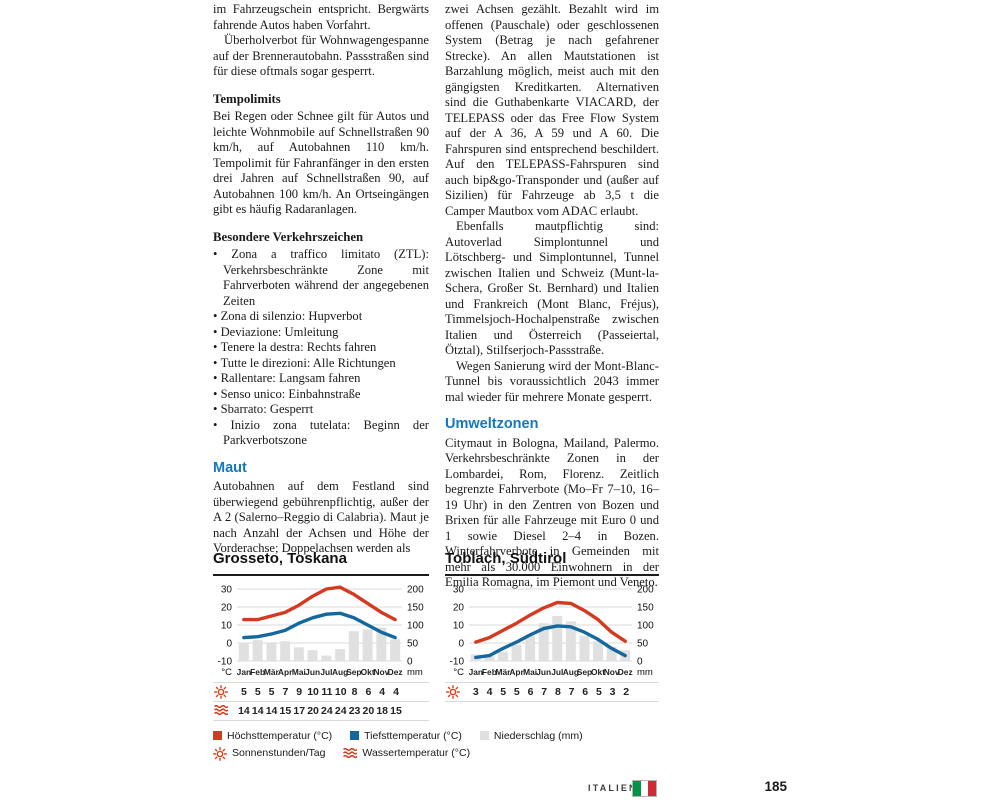 The image size is (1000, 800). I want to click on chart-value-row: 5 5 5 7 9 10 11 10 8 6 4 4, so click(321, 691).